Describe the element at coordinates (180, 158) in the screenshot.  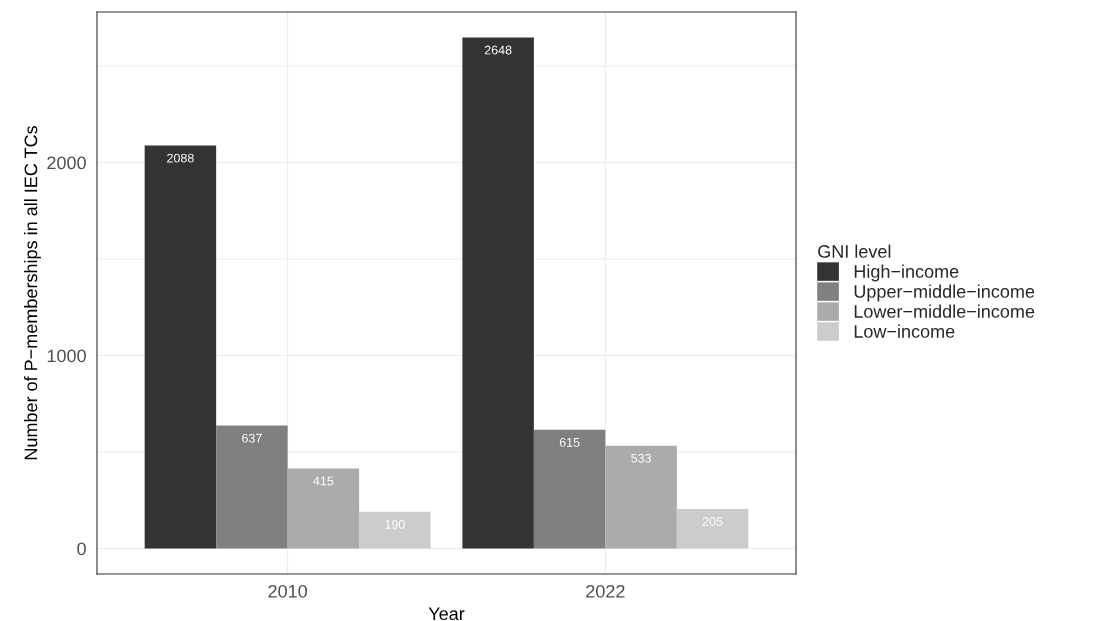
I see `data-label: 2088` at that location.